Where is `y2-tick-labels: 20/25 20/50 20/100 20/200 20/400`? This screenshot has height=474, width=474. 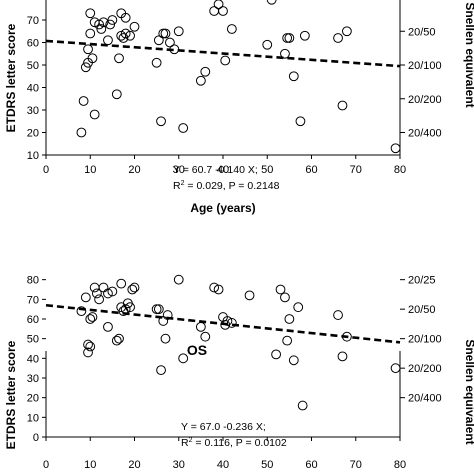
y2-tick-labels: 20/25 20/50 20/100 20/200 20/400 is located at coordinates (421, 340).